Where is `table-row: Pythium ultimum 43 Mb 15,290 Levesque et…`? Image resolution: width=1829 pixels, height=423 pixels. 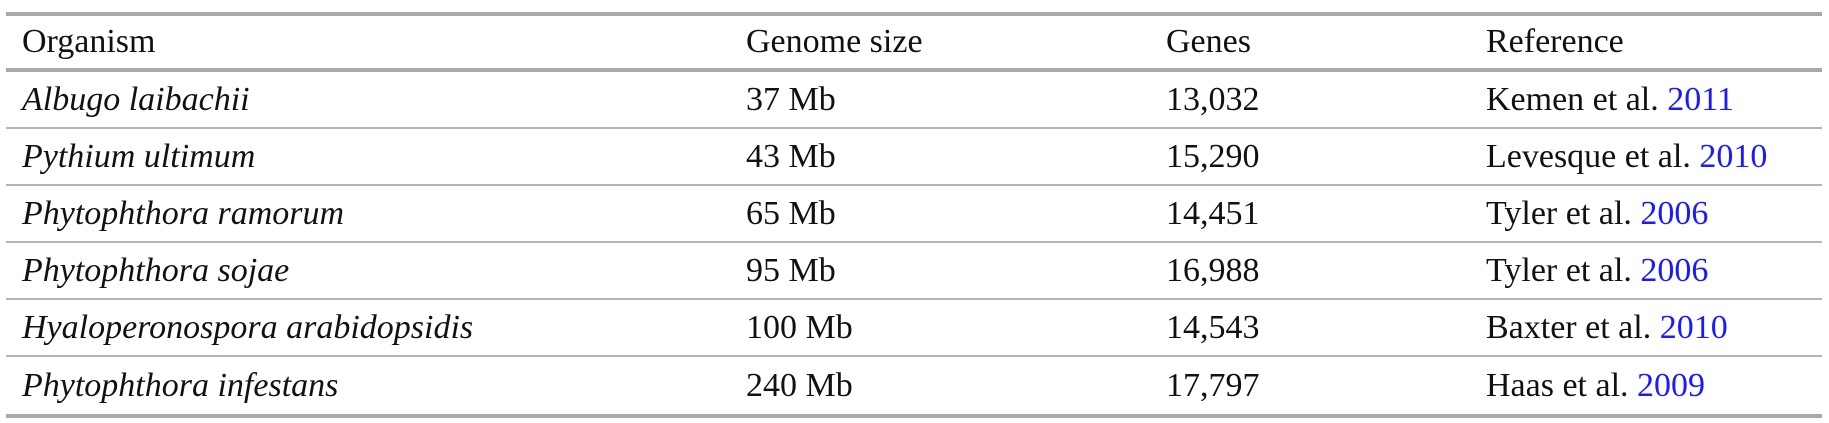 table-row: Pythium ultimum 43 Mb 15,290 Levesque et… is located at coordinates (914, 157).